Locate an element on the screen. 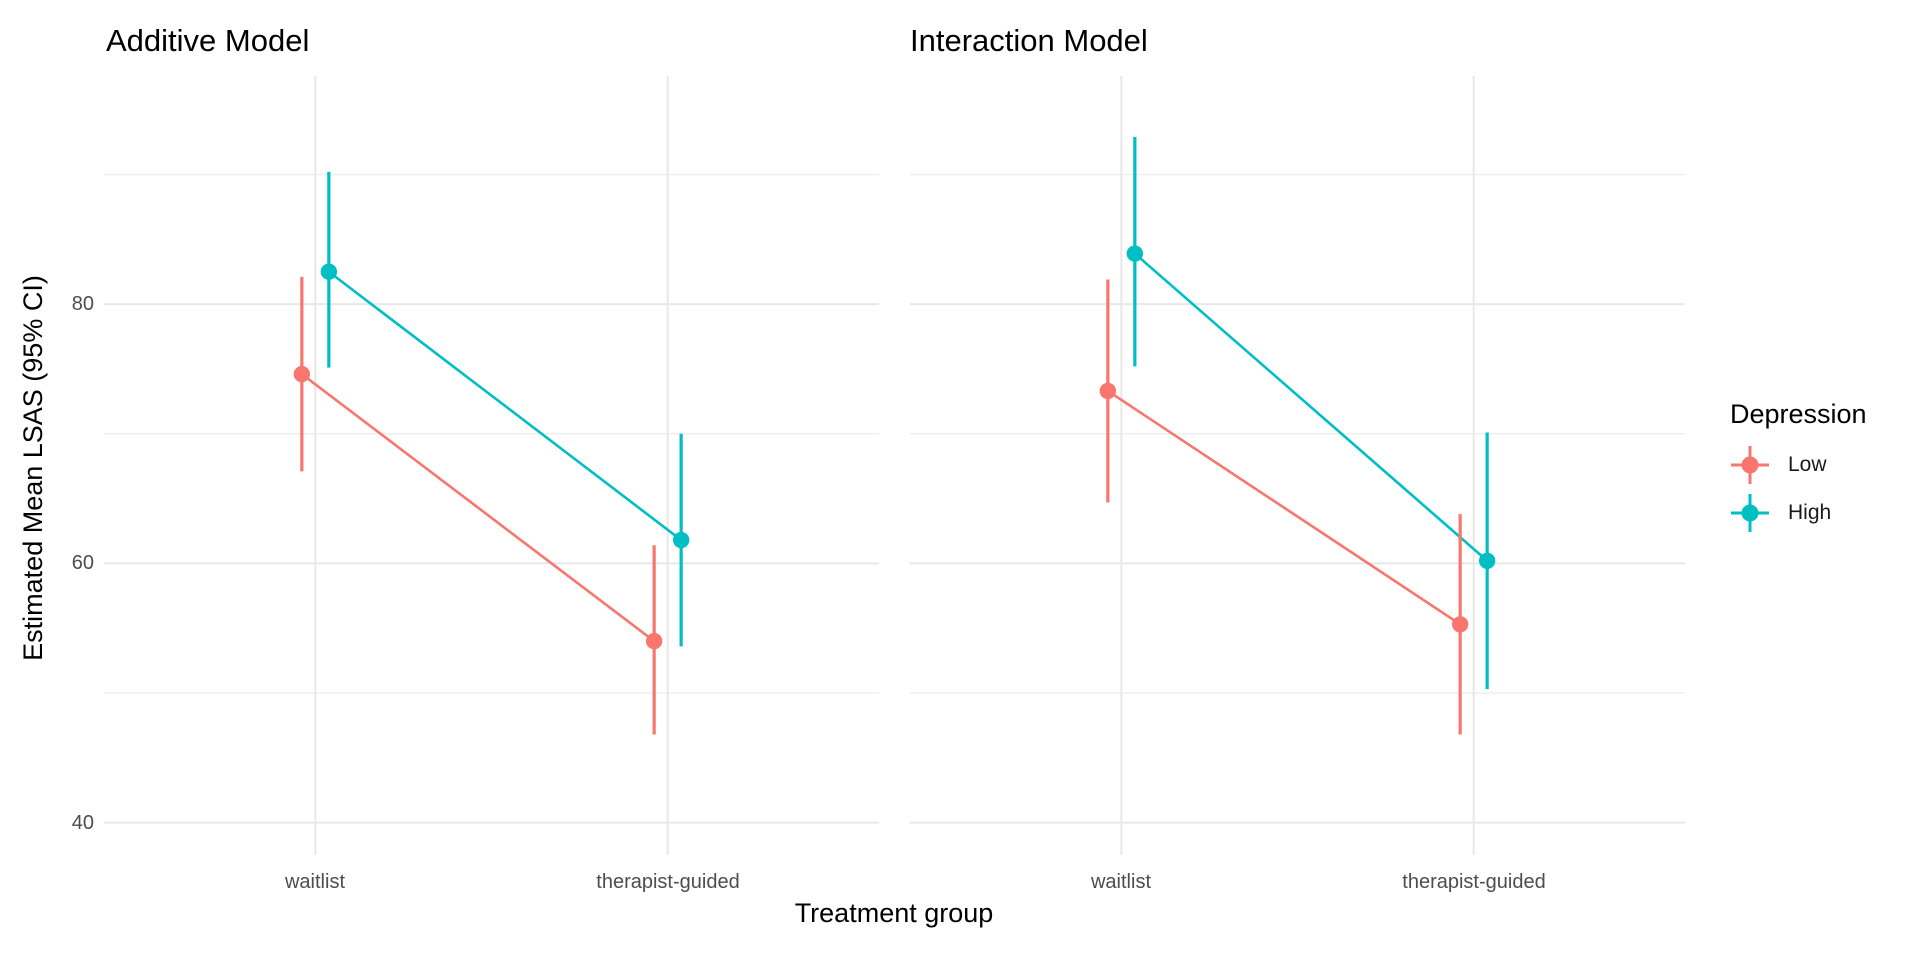 The width and height of the screenshot is (1920, 960). x-tick-waitlist-additive: waitlist is located at coordinates (314, 882).